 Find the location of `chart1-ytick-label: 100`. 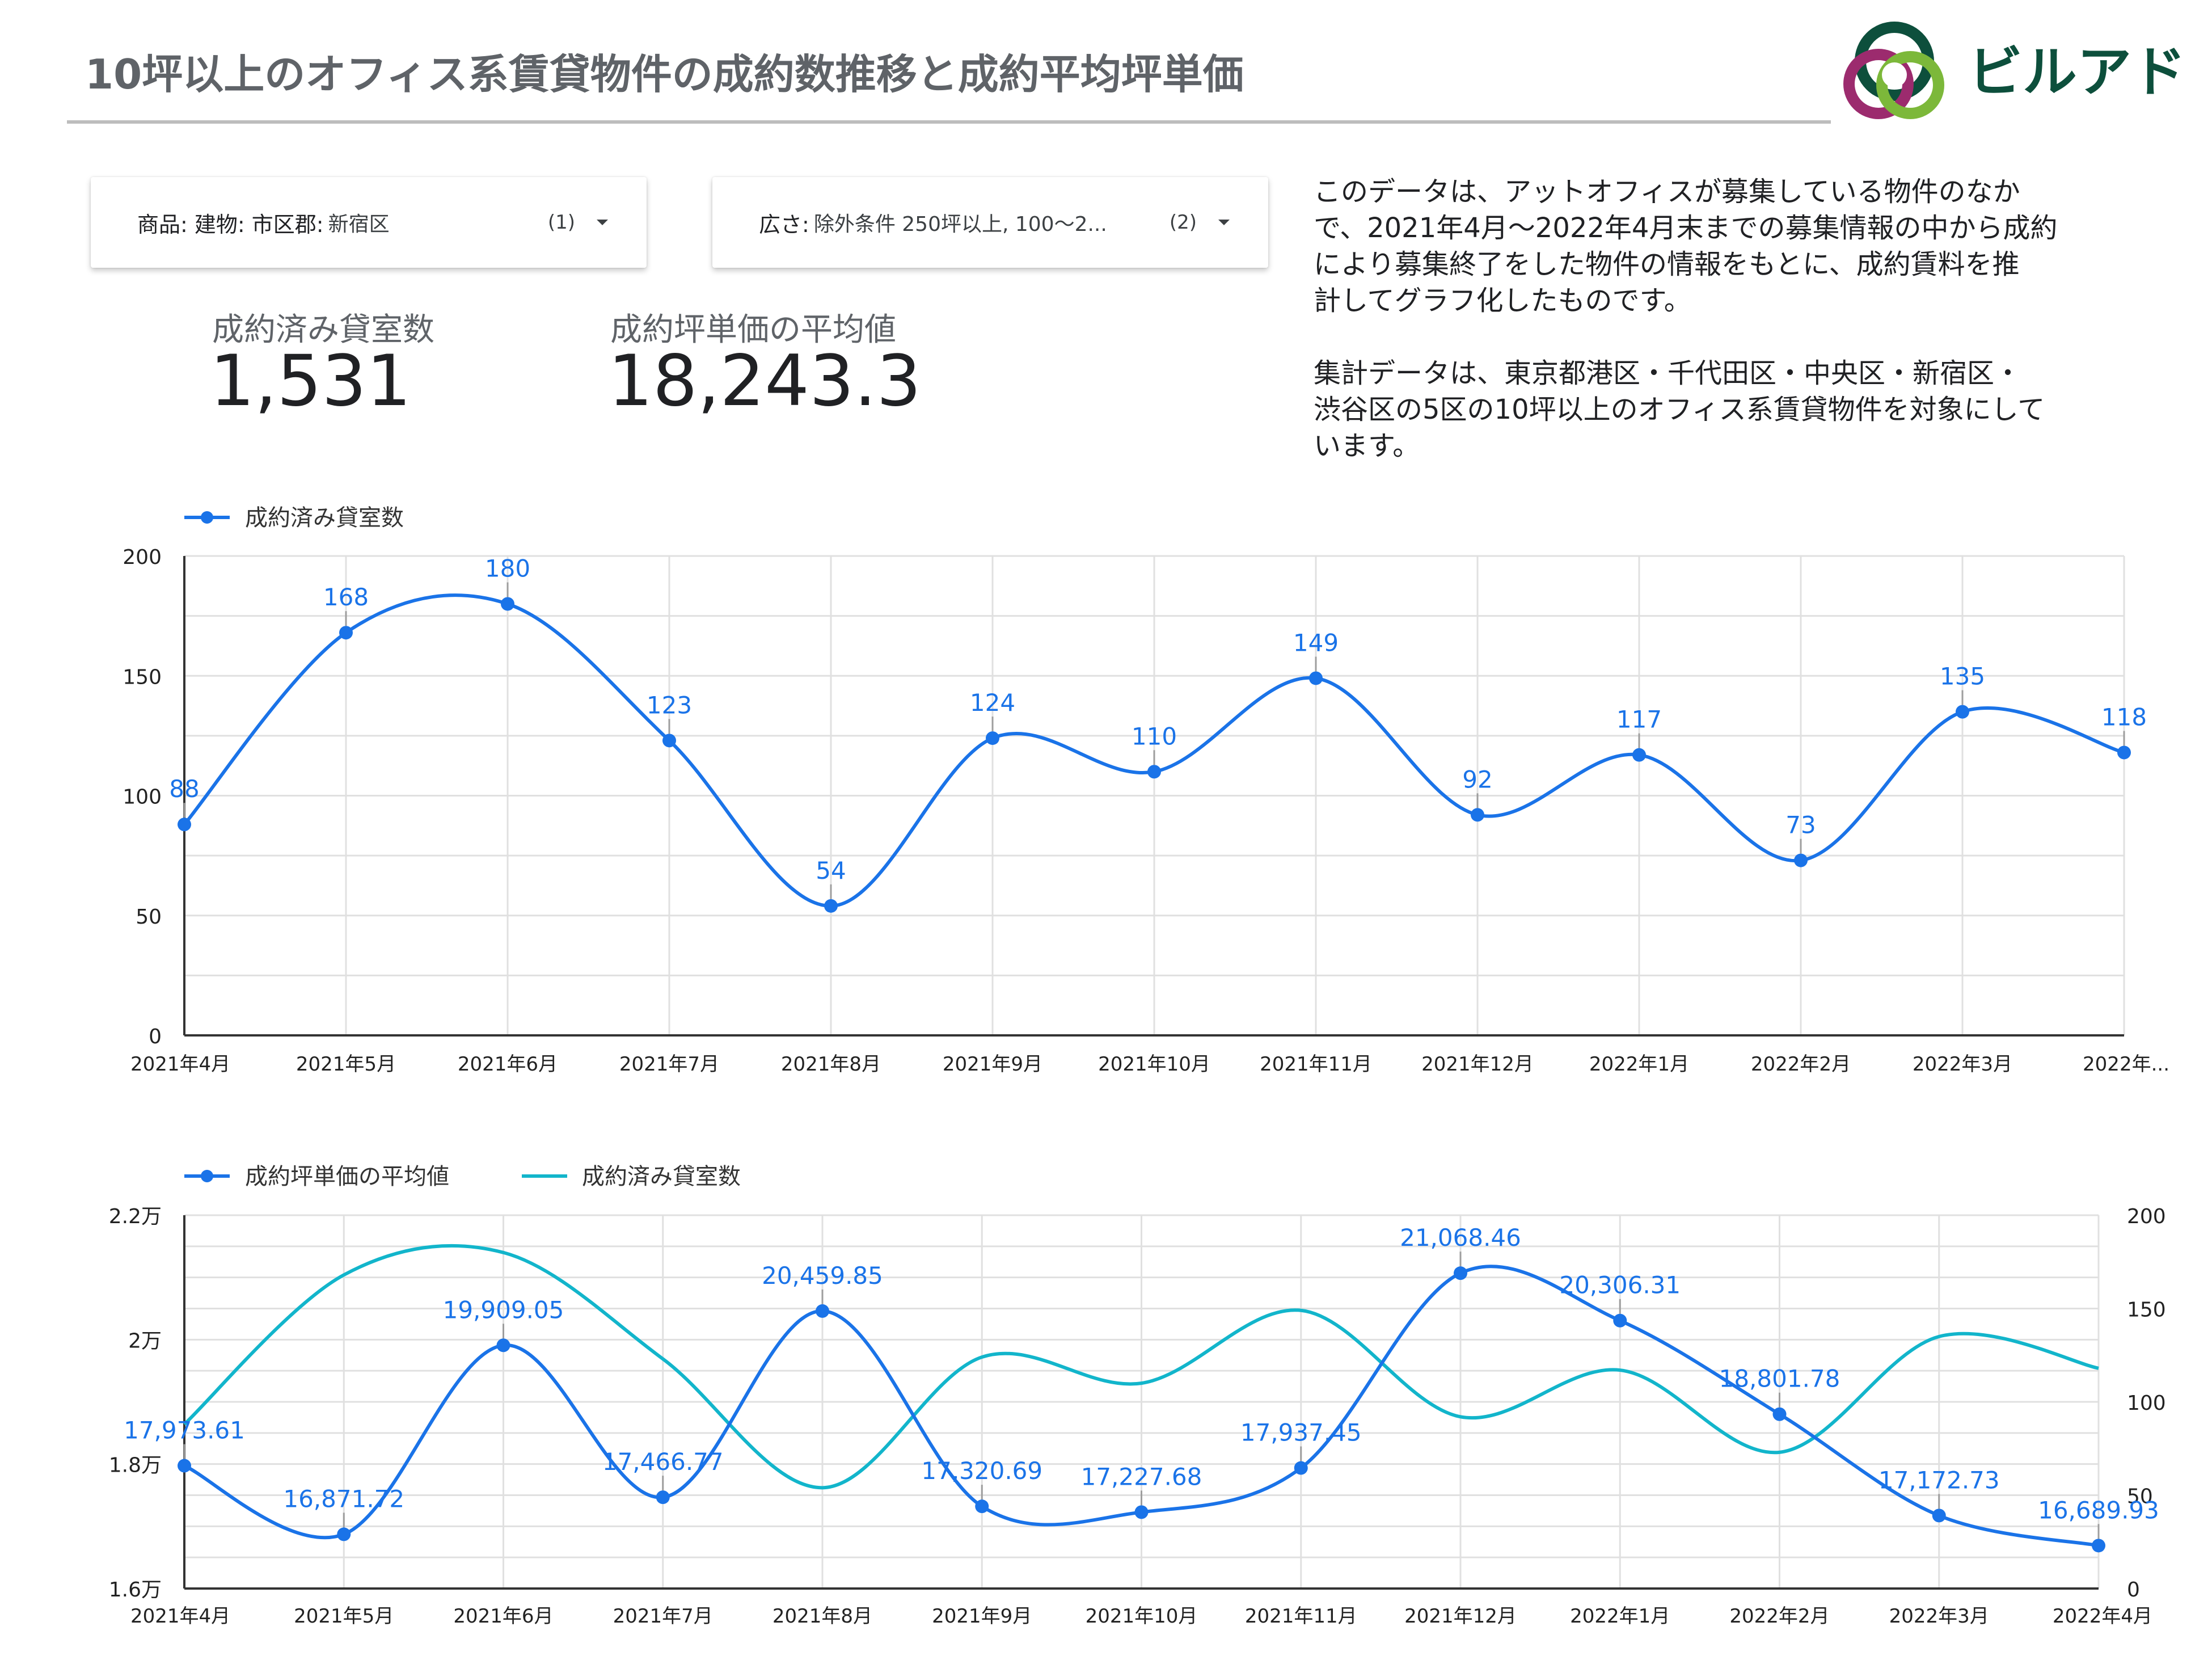

chart1-ytick-label: 100 is located at coordinates (142, 797).